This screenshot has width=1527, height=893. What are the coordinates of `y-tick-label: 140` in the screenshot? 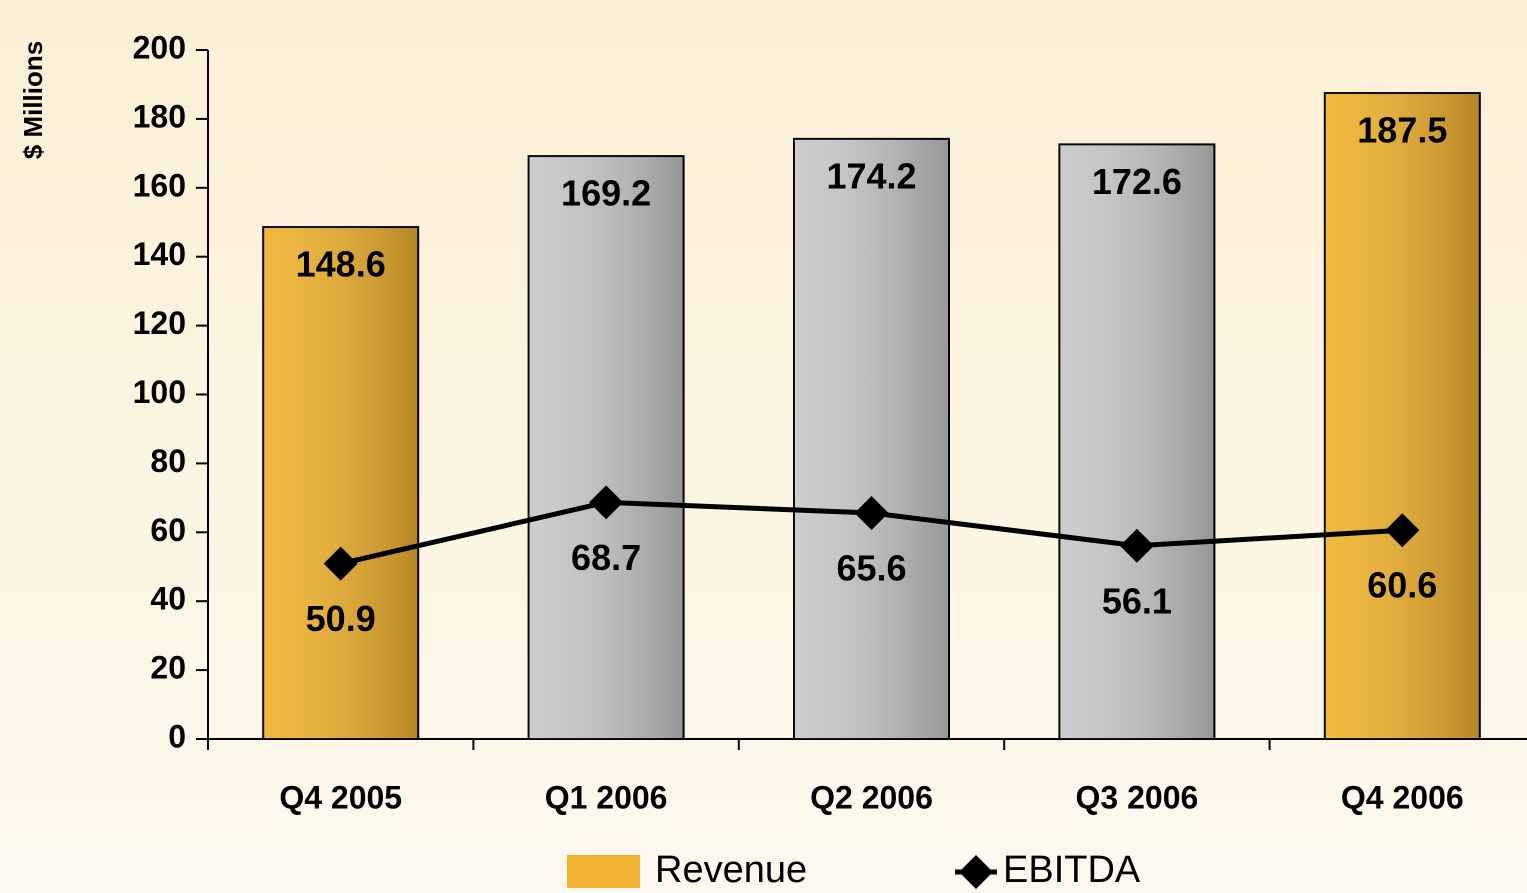 It's located at (159, 254).